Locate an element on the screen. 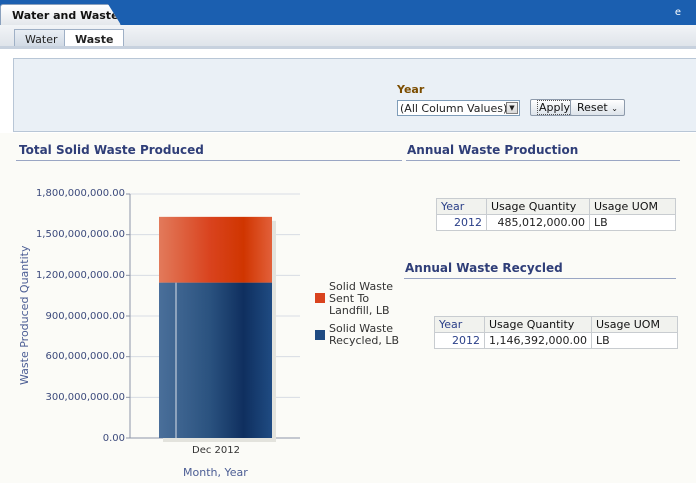 This screenshot has width=696, height=483. y-tick-label: 600,000,000.00 is located at coordinates (85, 356).